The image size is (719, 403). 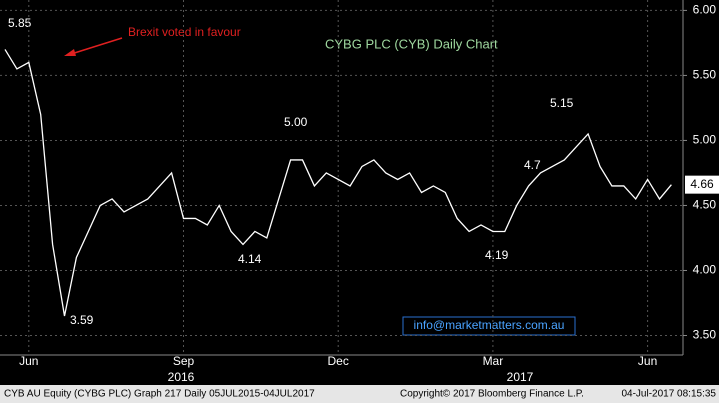 What do you see at coordinates (705, 75) in the screenshot?
I see `y-tick-label: 5.50` at bounding box center [705, 75].